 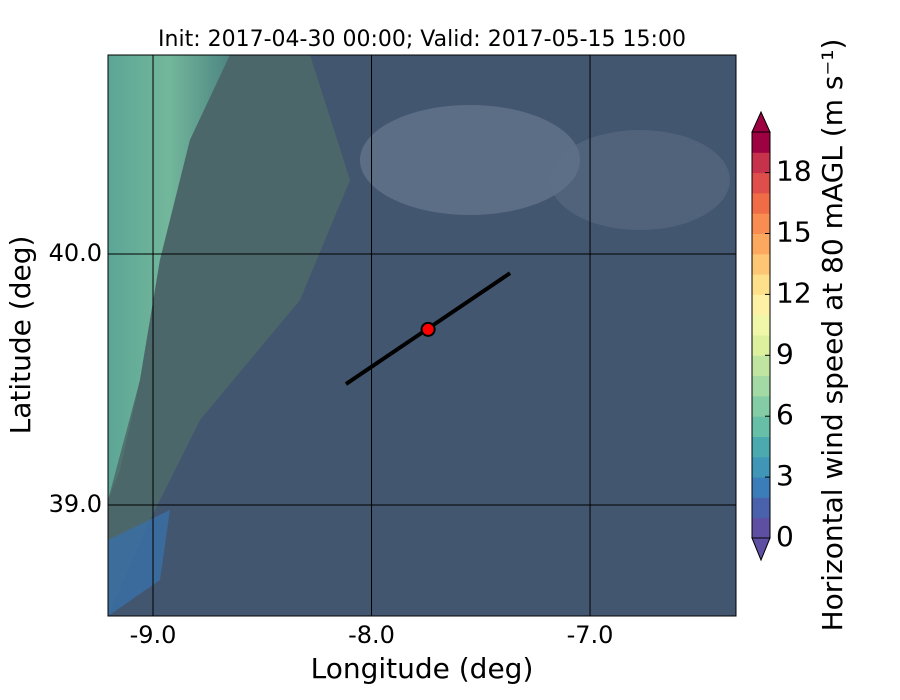 What do you see at coordinates (785, 475) in the screenshot?
I see `colorbar-tick-label: 3` at bounding box center [785, 475].